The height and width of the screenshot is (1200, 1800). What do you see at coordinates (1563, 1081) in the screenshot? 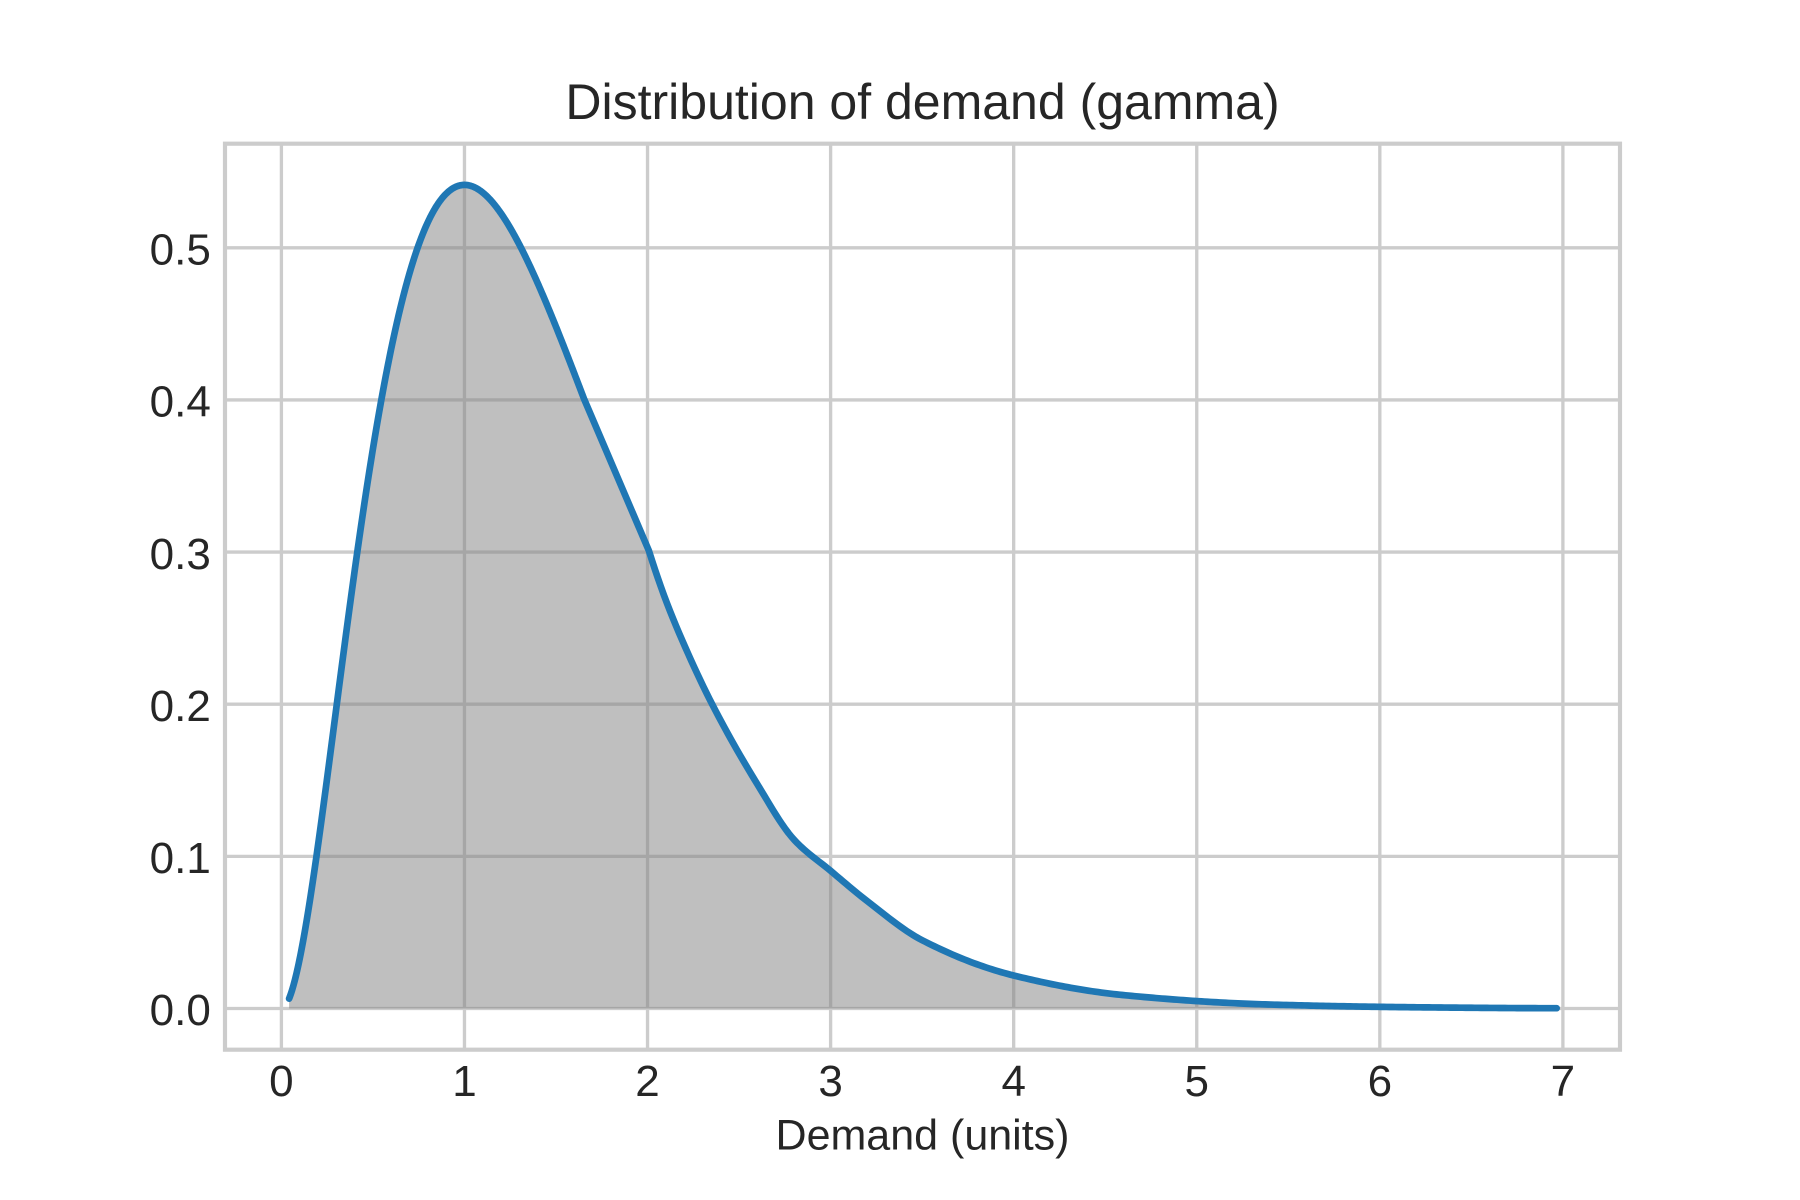
I see `svg-text: 7` at bounding box center [1563, 1081].